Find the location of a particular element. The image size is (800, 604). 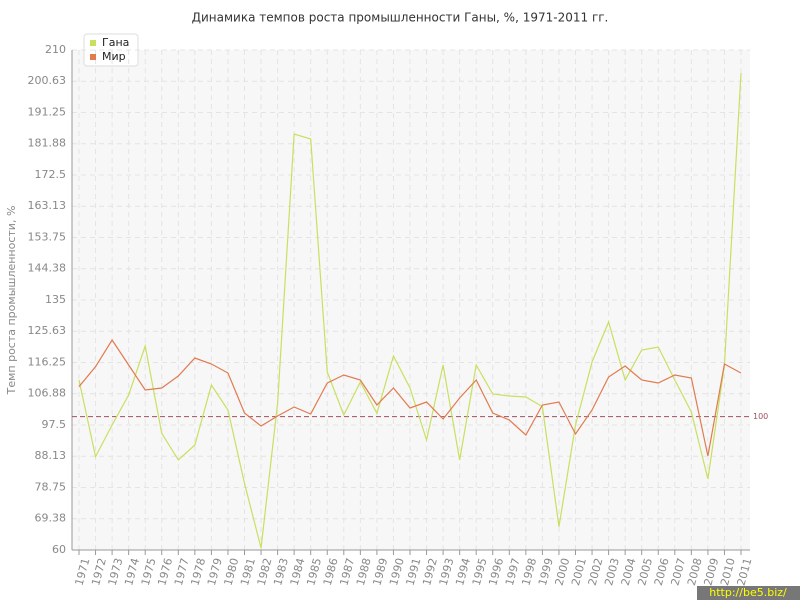

legend-label: Гана is located at coordinates (115, 42).